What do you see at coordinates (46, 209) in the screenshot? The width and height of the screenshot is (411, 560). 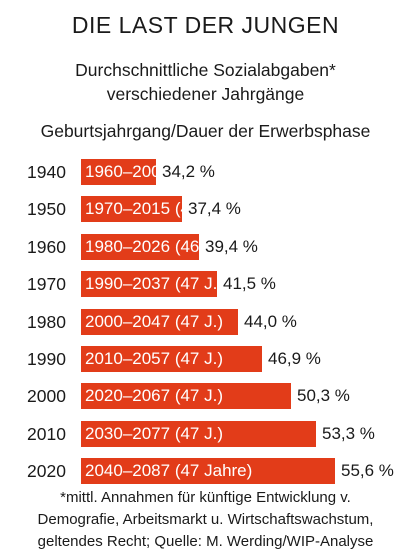 I see `category-label: 1950` at bounding box center [46, 209].